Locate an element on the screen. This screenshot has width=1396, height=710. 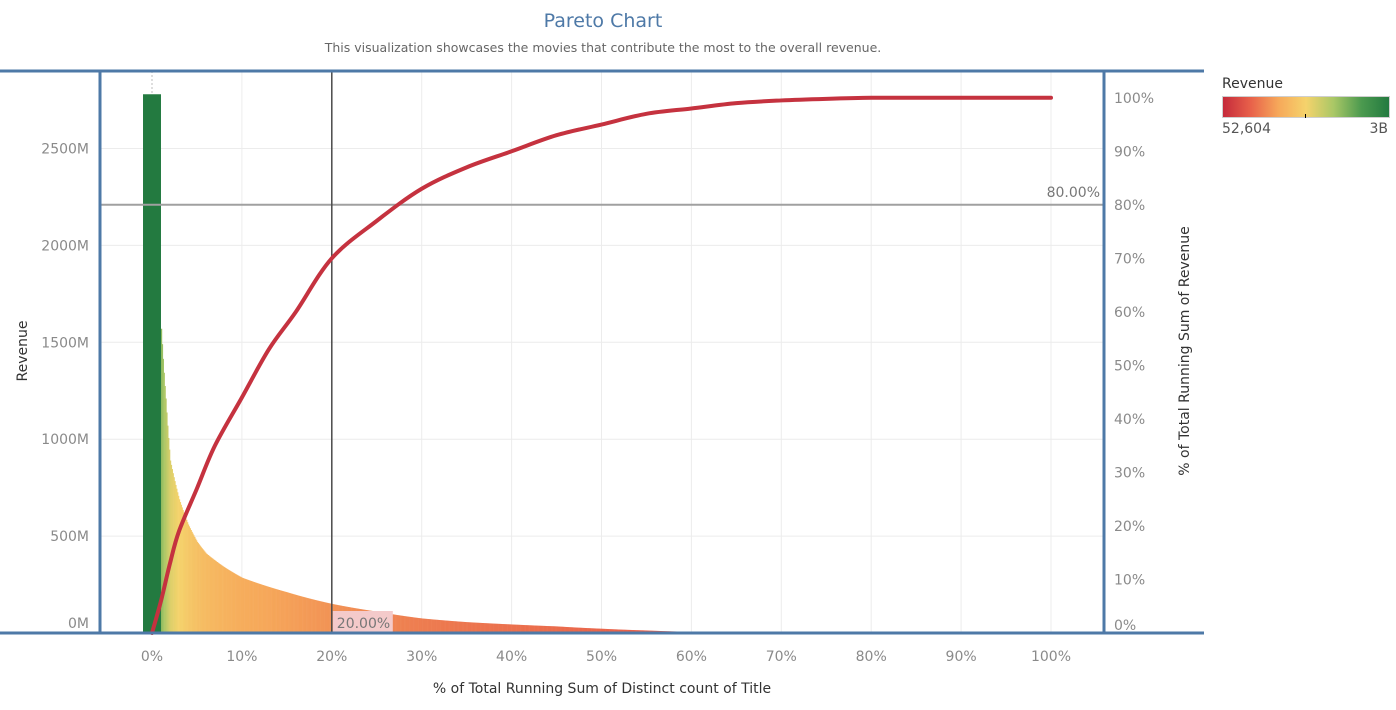
x-tick-label: 30% is located at coordinates (421, 657).